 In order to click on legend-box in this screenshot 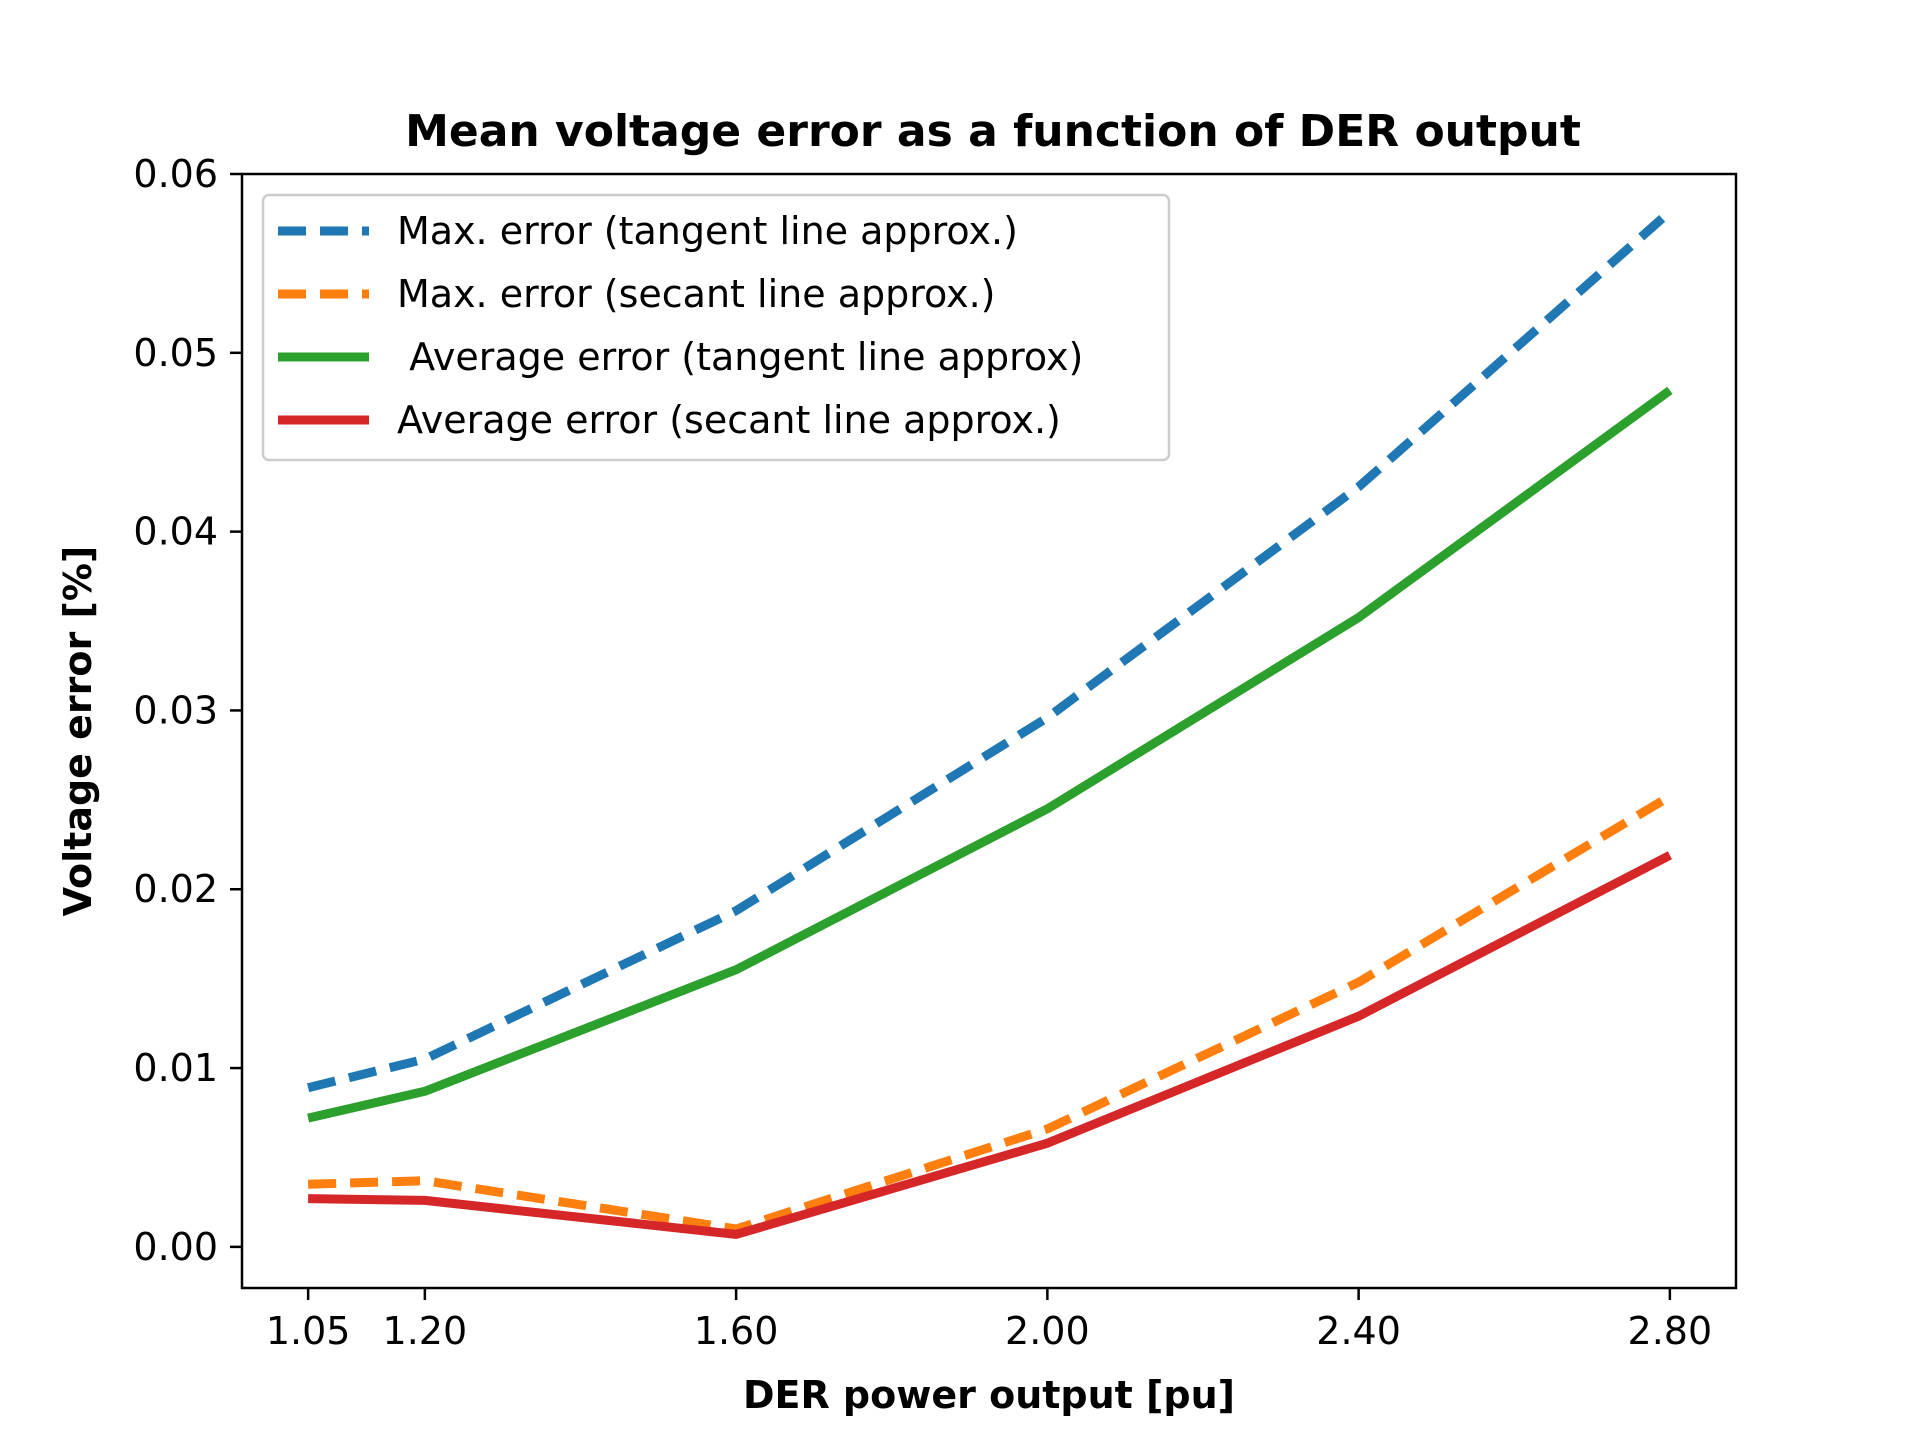, I will do `click(716, 327)`.